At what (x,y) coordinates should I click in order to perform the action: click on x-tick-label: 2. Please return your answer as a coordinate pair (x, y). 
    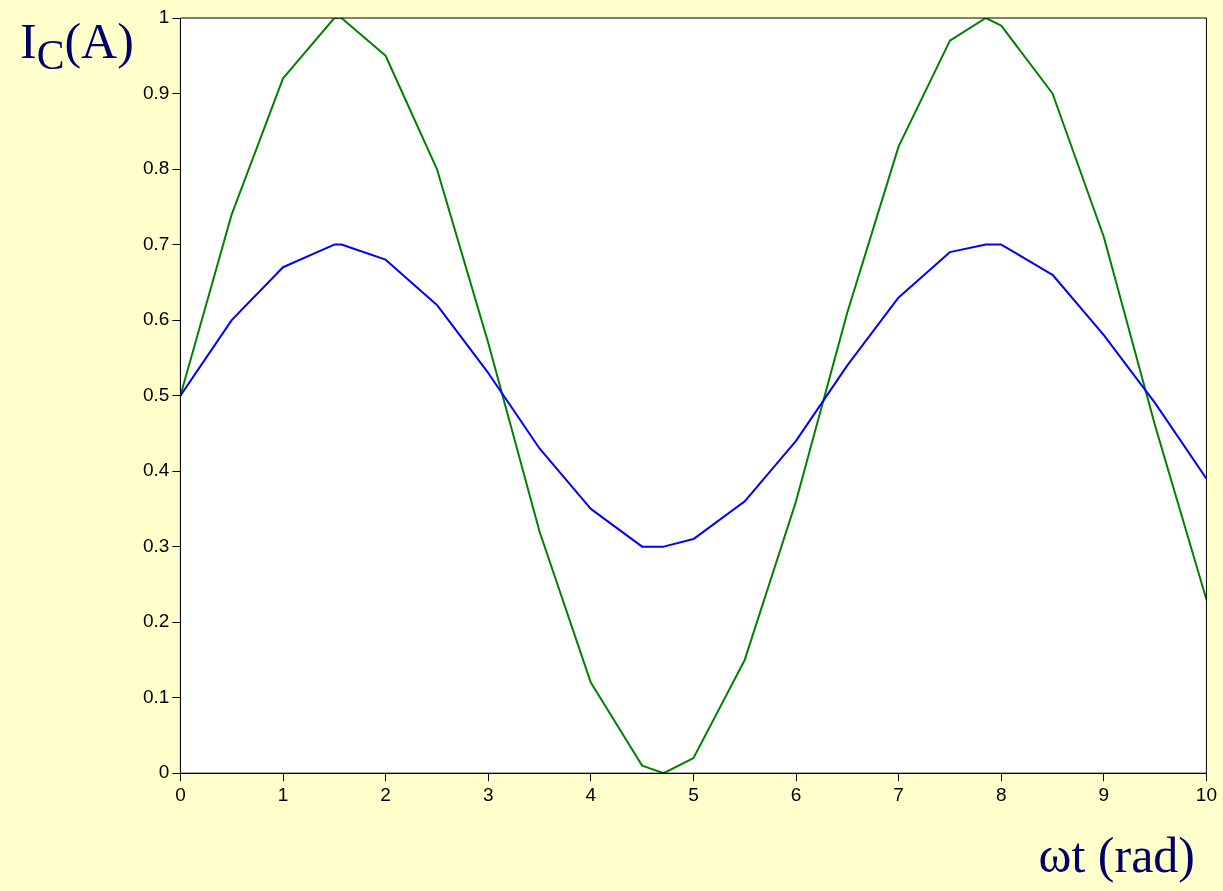
    Looking at the image, I should click on (385, 794).